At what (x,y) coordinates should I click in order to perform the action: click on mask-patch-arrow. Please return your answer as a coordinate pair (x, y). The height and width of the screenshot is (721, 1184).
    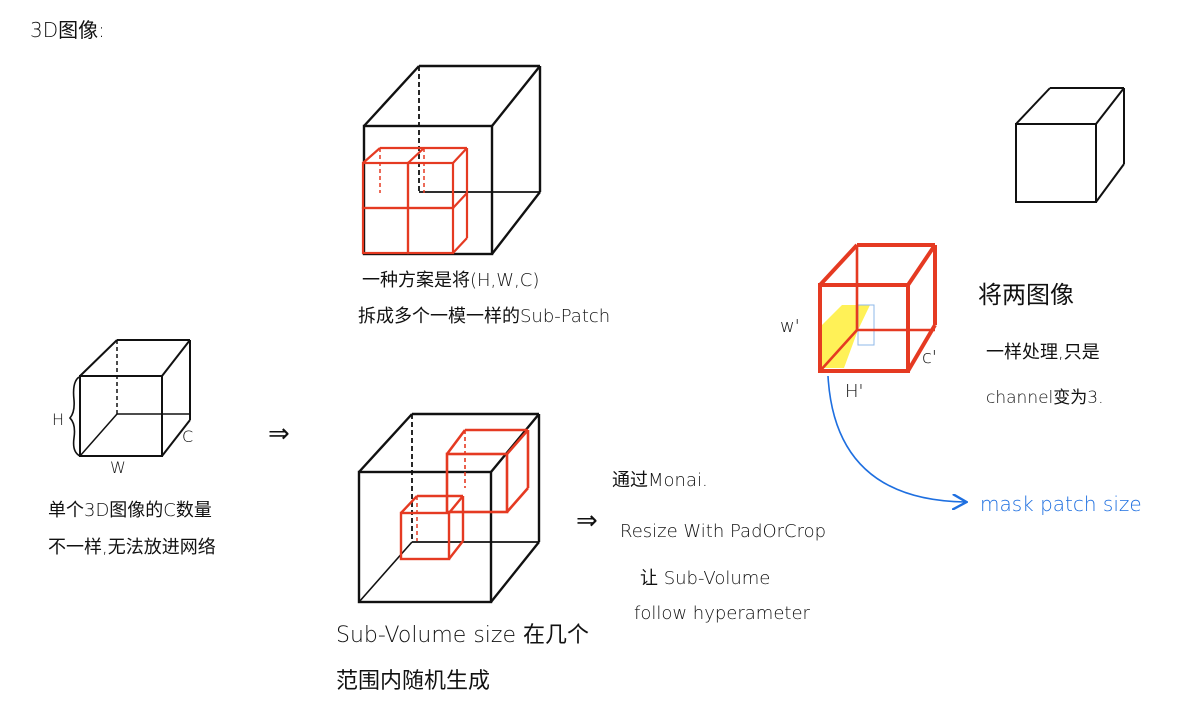
    Looking at the image, I should click on (896, 438).